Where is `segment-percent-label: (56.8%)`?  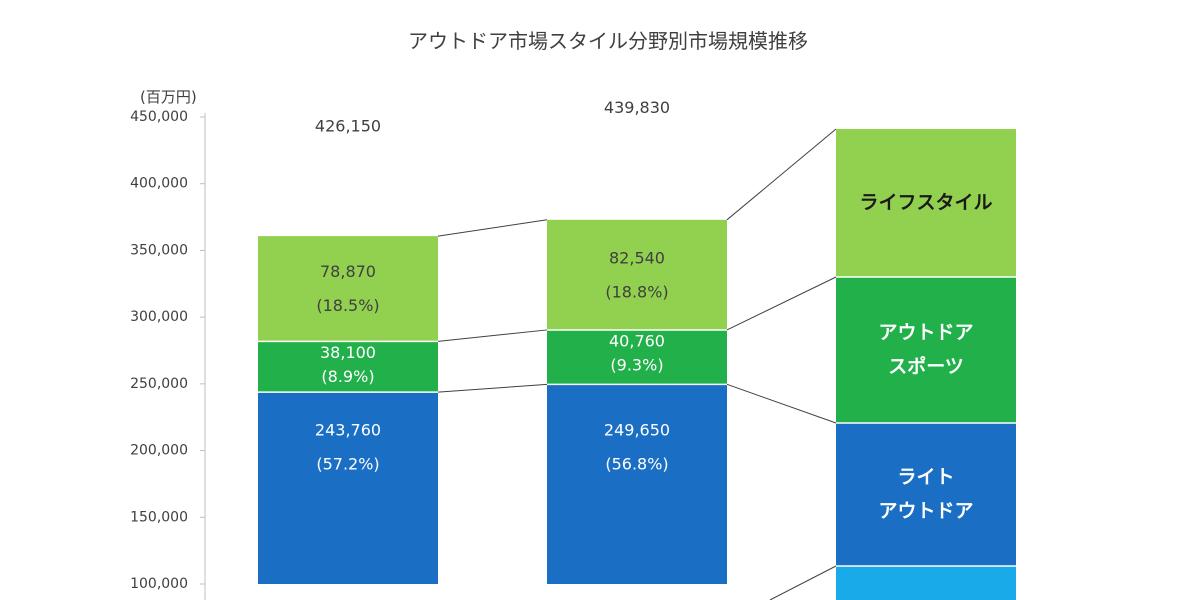 segment-percent-label: (56.8%) is located at coordinates (636, 464).